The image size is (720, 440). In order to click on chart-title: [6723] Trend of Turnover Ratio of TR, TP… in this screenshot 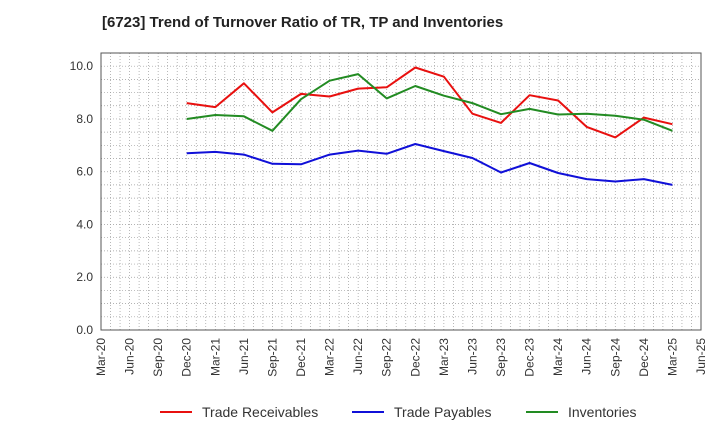, I will do `click(303, 22)`.